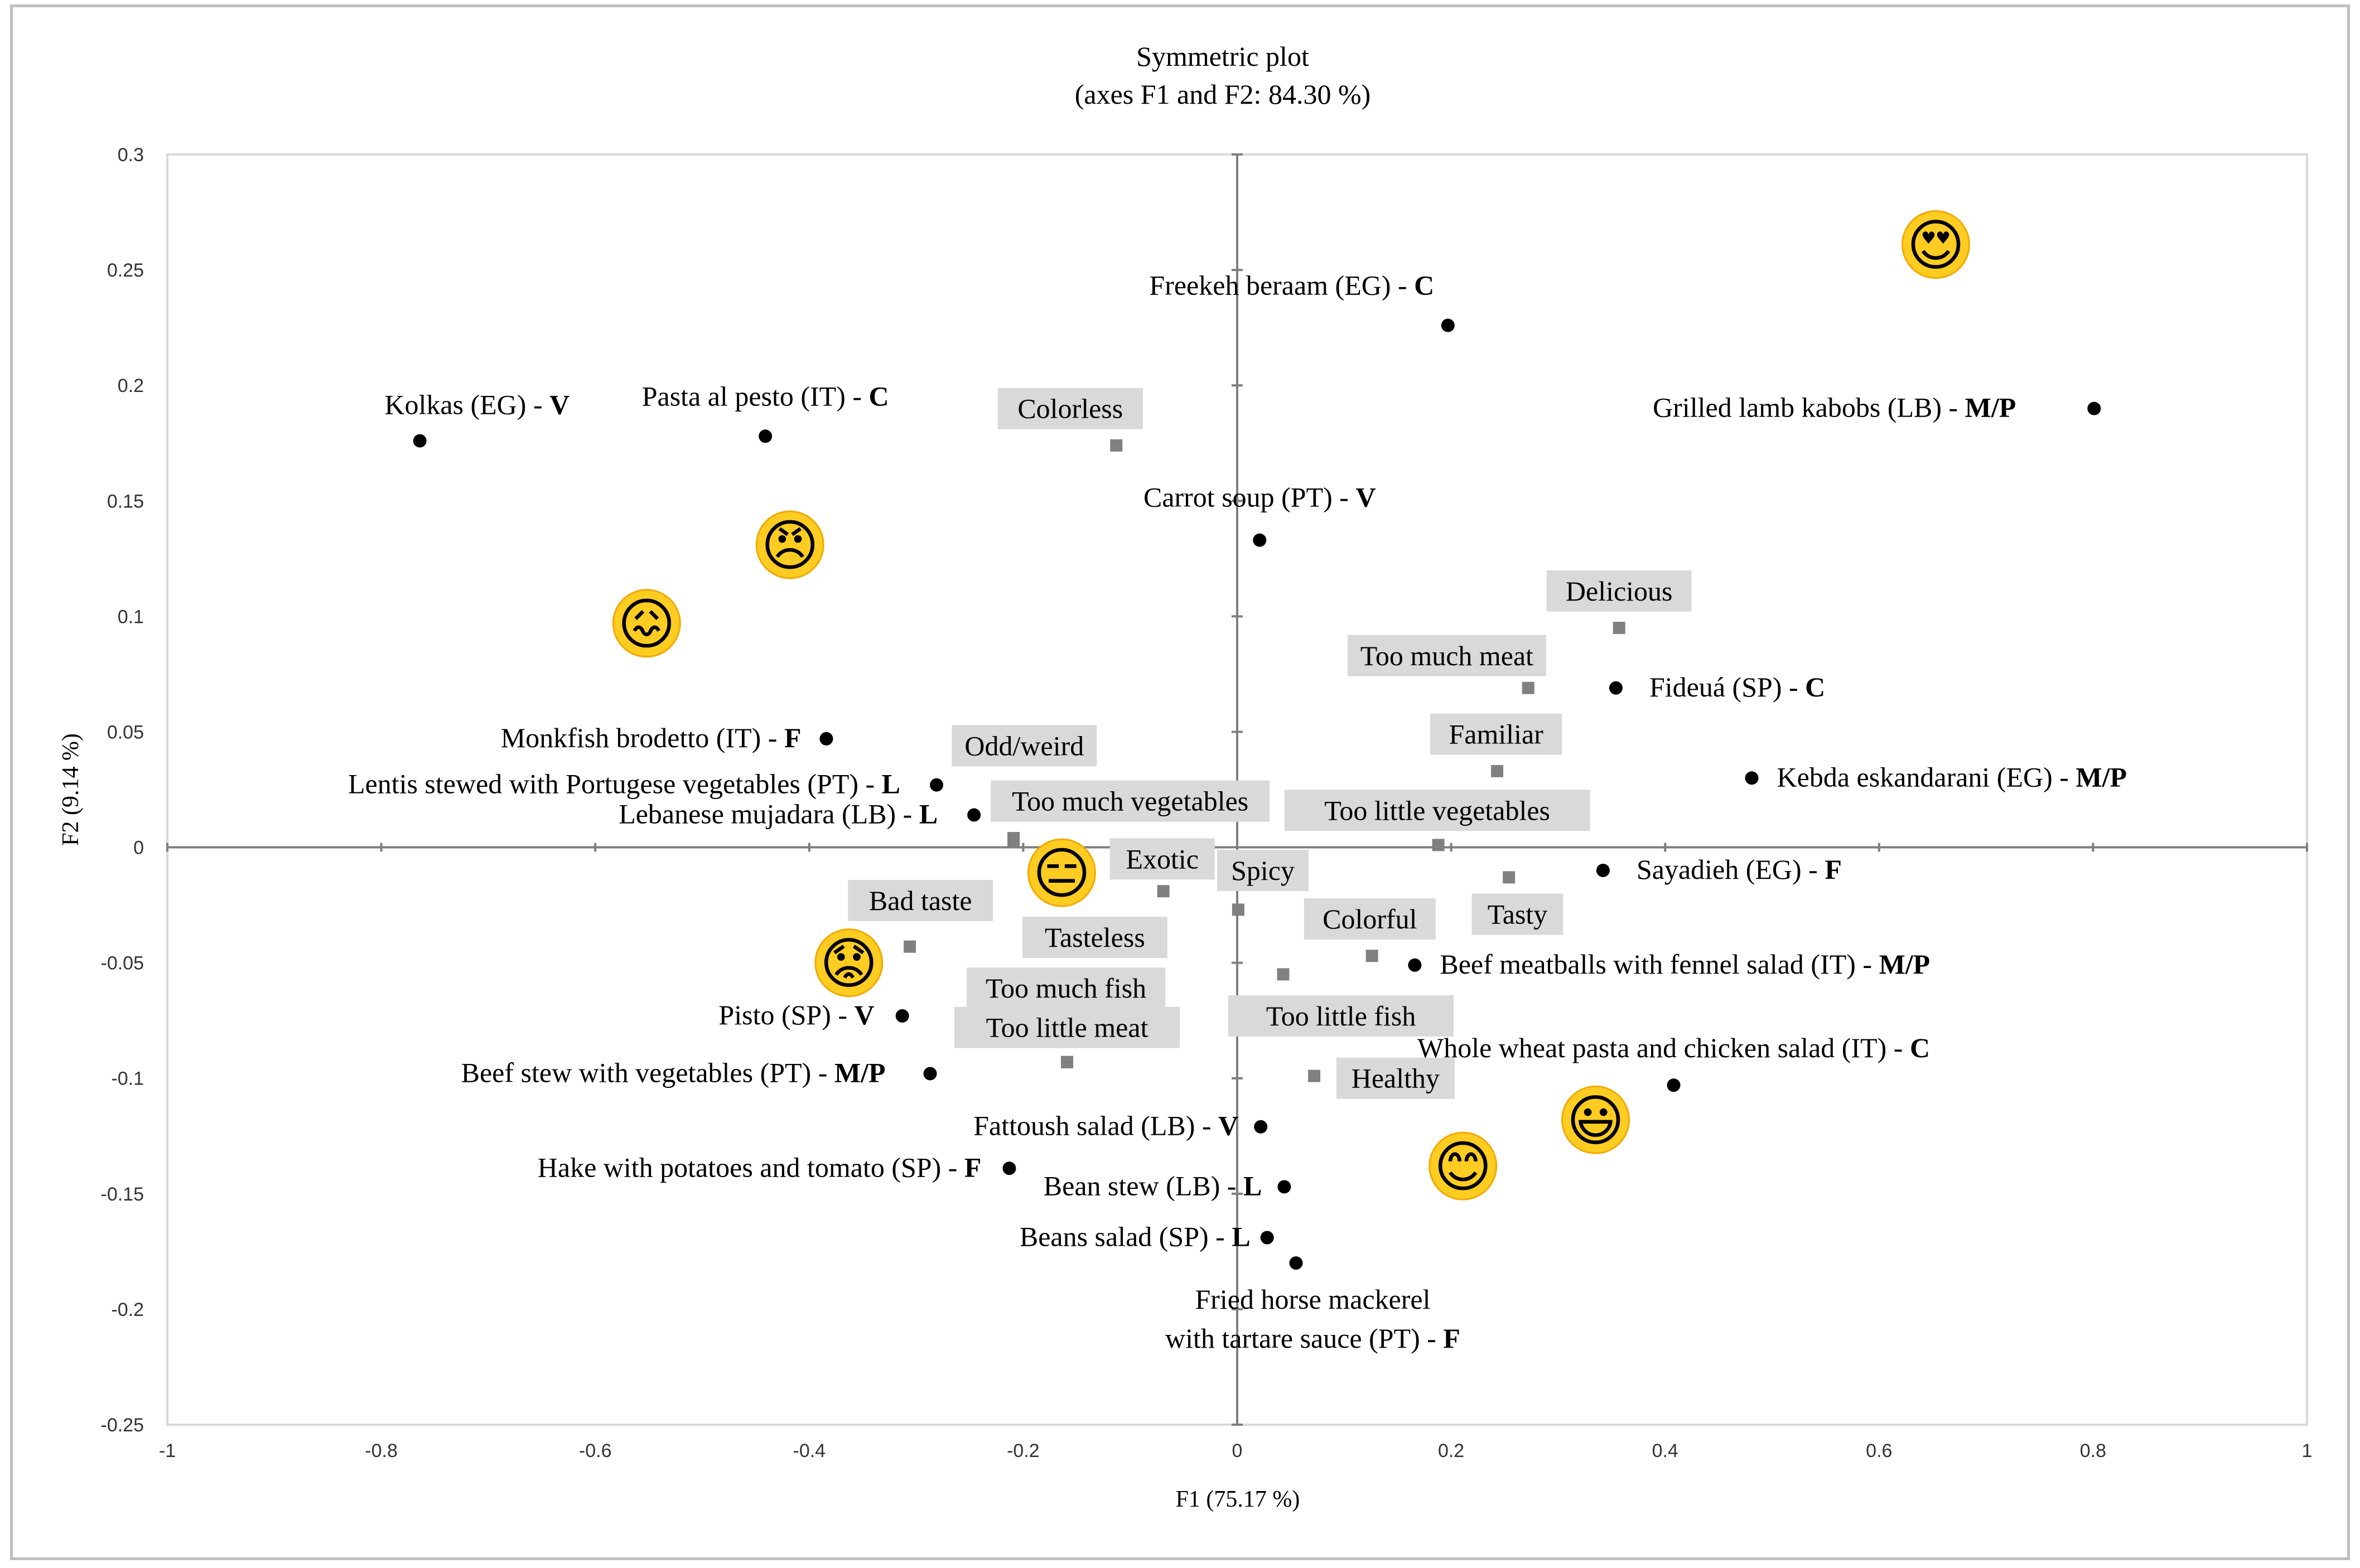 The height and width of the screenshot is (1568, 2360). I want to click on x-tick-label: 0, so click(1237, 1450).